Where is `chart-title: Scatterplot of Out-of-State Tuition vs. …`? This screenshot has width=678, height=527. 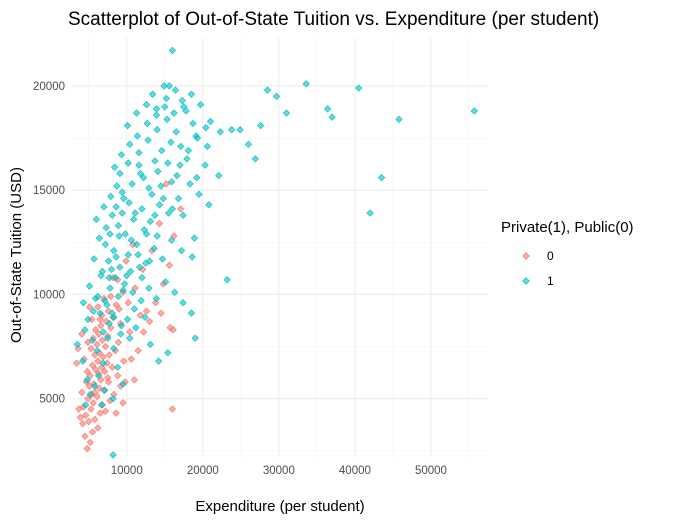 chart-title: Scatterplot of Out-of-State Tuition vs. … is located at coordinates (333, 19).